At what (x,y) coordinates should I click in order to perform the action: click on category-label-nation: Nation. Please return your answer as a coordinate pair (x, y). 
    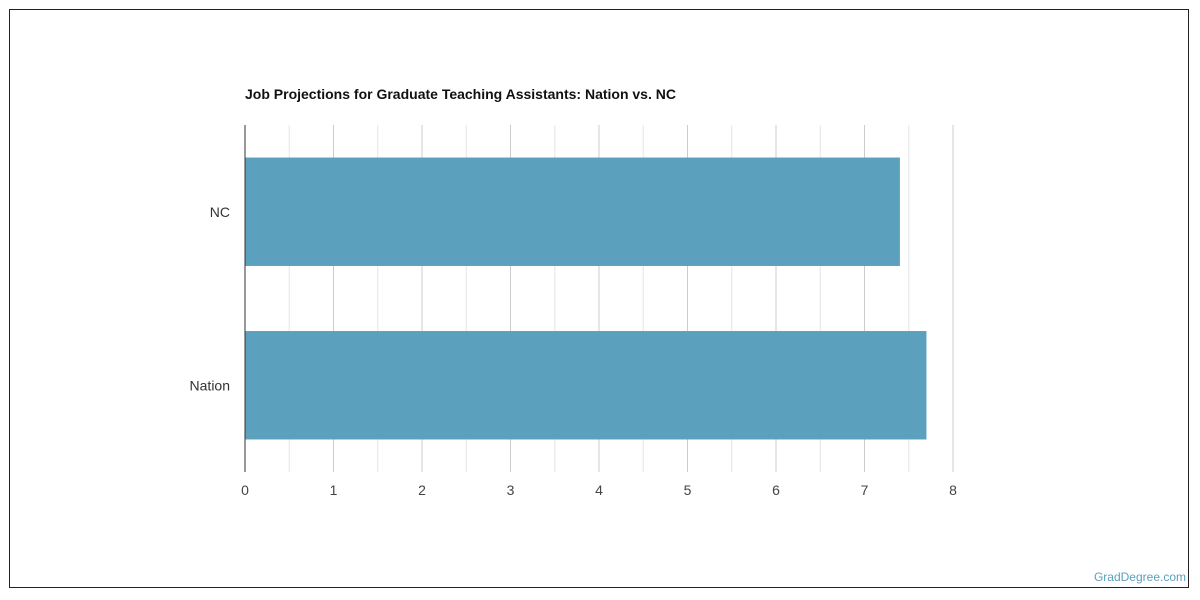
    Looking at the image, I should click on (210, 385).